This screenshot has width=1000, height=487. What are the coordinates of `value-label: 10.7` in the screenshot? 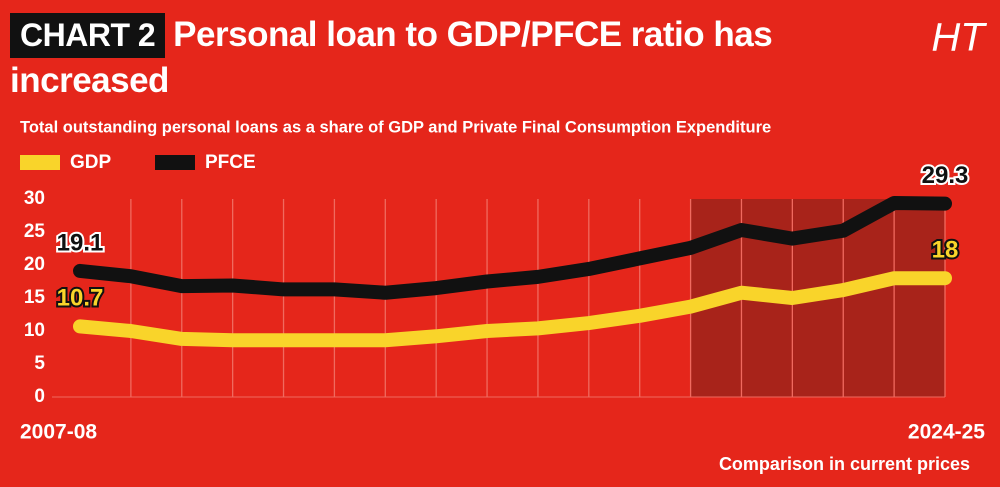 It's located at (80, 298).